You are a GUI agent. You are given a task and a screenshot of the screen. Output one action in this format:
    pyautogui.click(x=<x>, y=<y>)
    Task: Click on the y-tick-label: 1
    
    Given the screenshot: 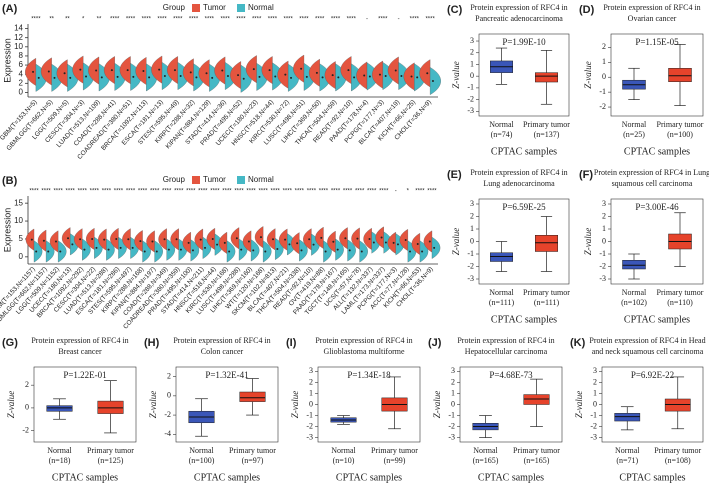 What is the action you would take?
    pyautogui.click(x=604, y=61)
    